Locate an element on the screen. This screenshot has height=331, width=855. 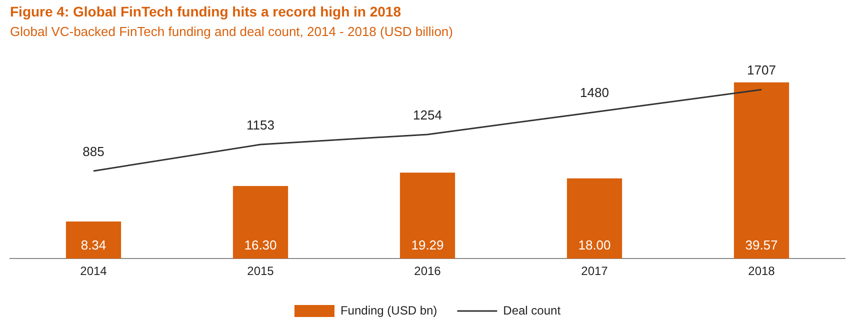
data-label: 18.00 is located at coordinates (594, 245).